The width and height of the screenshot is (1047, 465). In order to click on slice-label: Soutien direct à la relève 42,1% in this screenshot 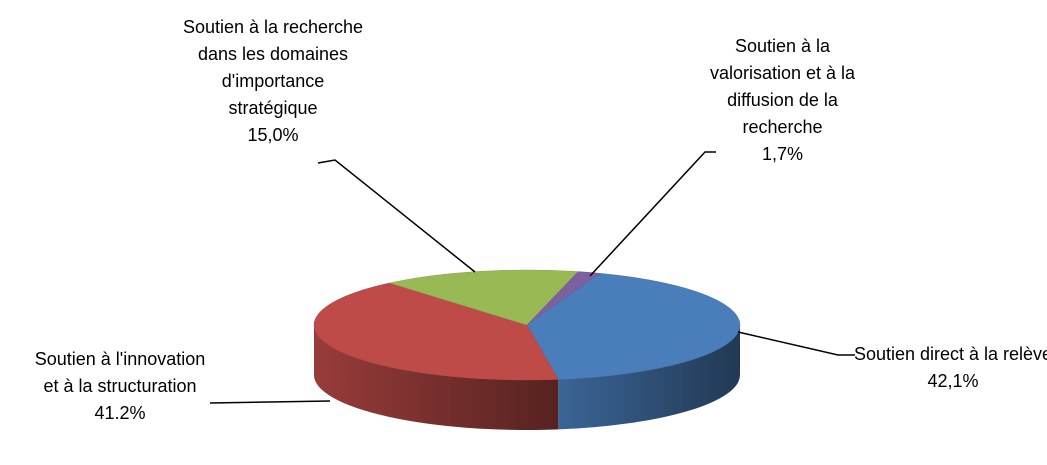, I will do `click(950, 368)`.